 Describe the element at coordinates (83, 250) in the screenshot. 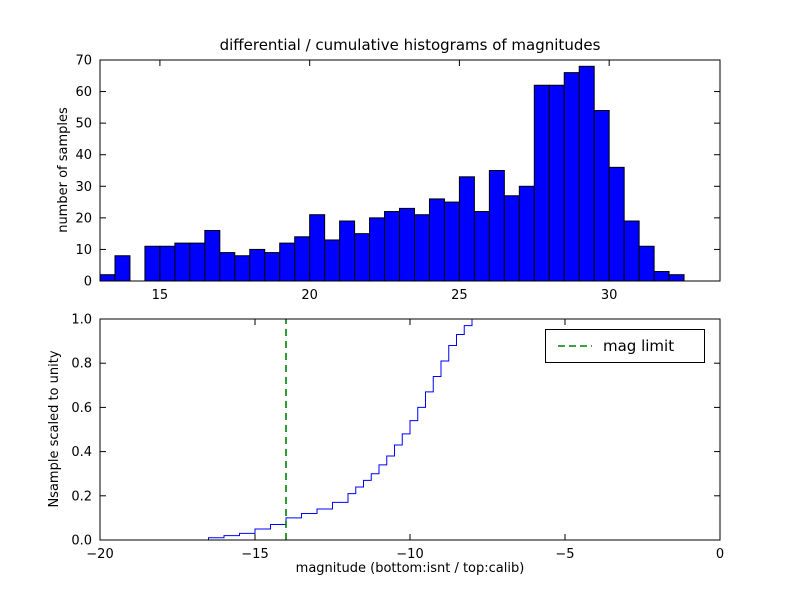

I see `y-tick-label: 10` at that location.